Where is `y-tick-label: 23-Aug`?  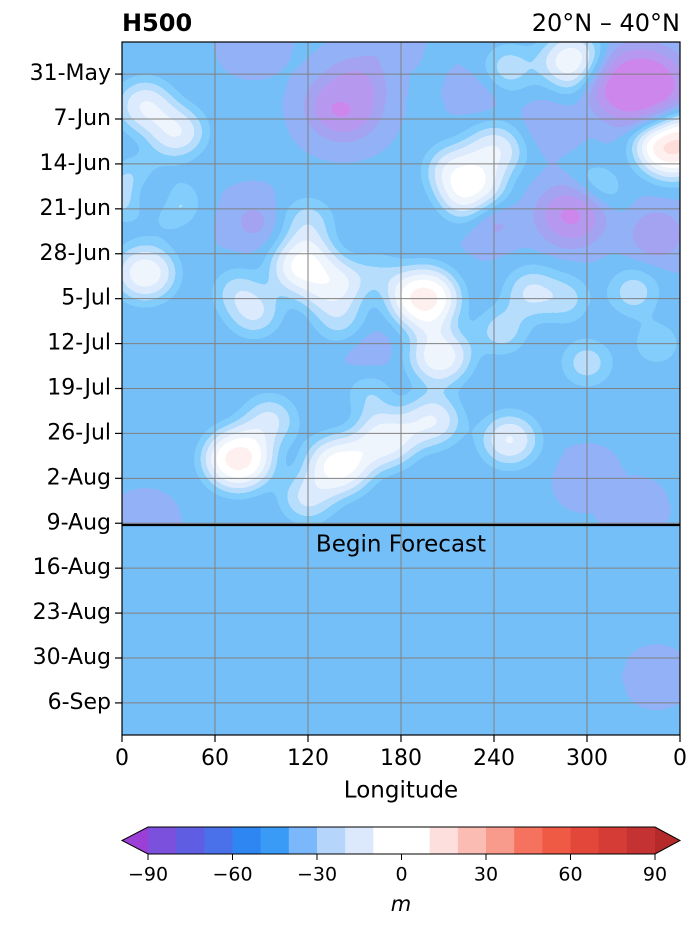 y-tick-label: 23-Aug is located at coordinates (72, 612).